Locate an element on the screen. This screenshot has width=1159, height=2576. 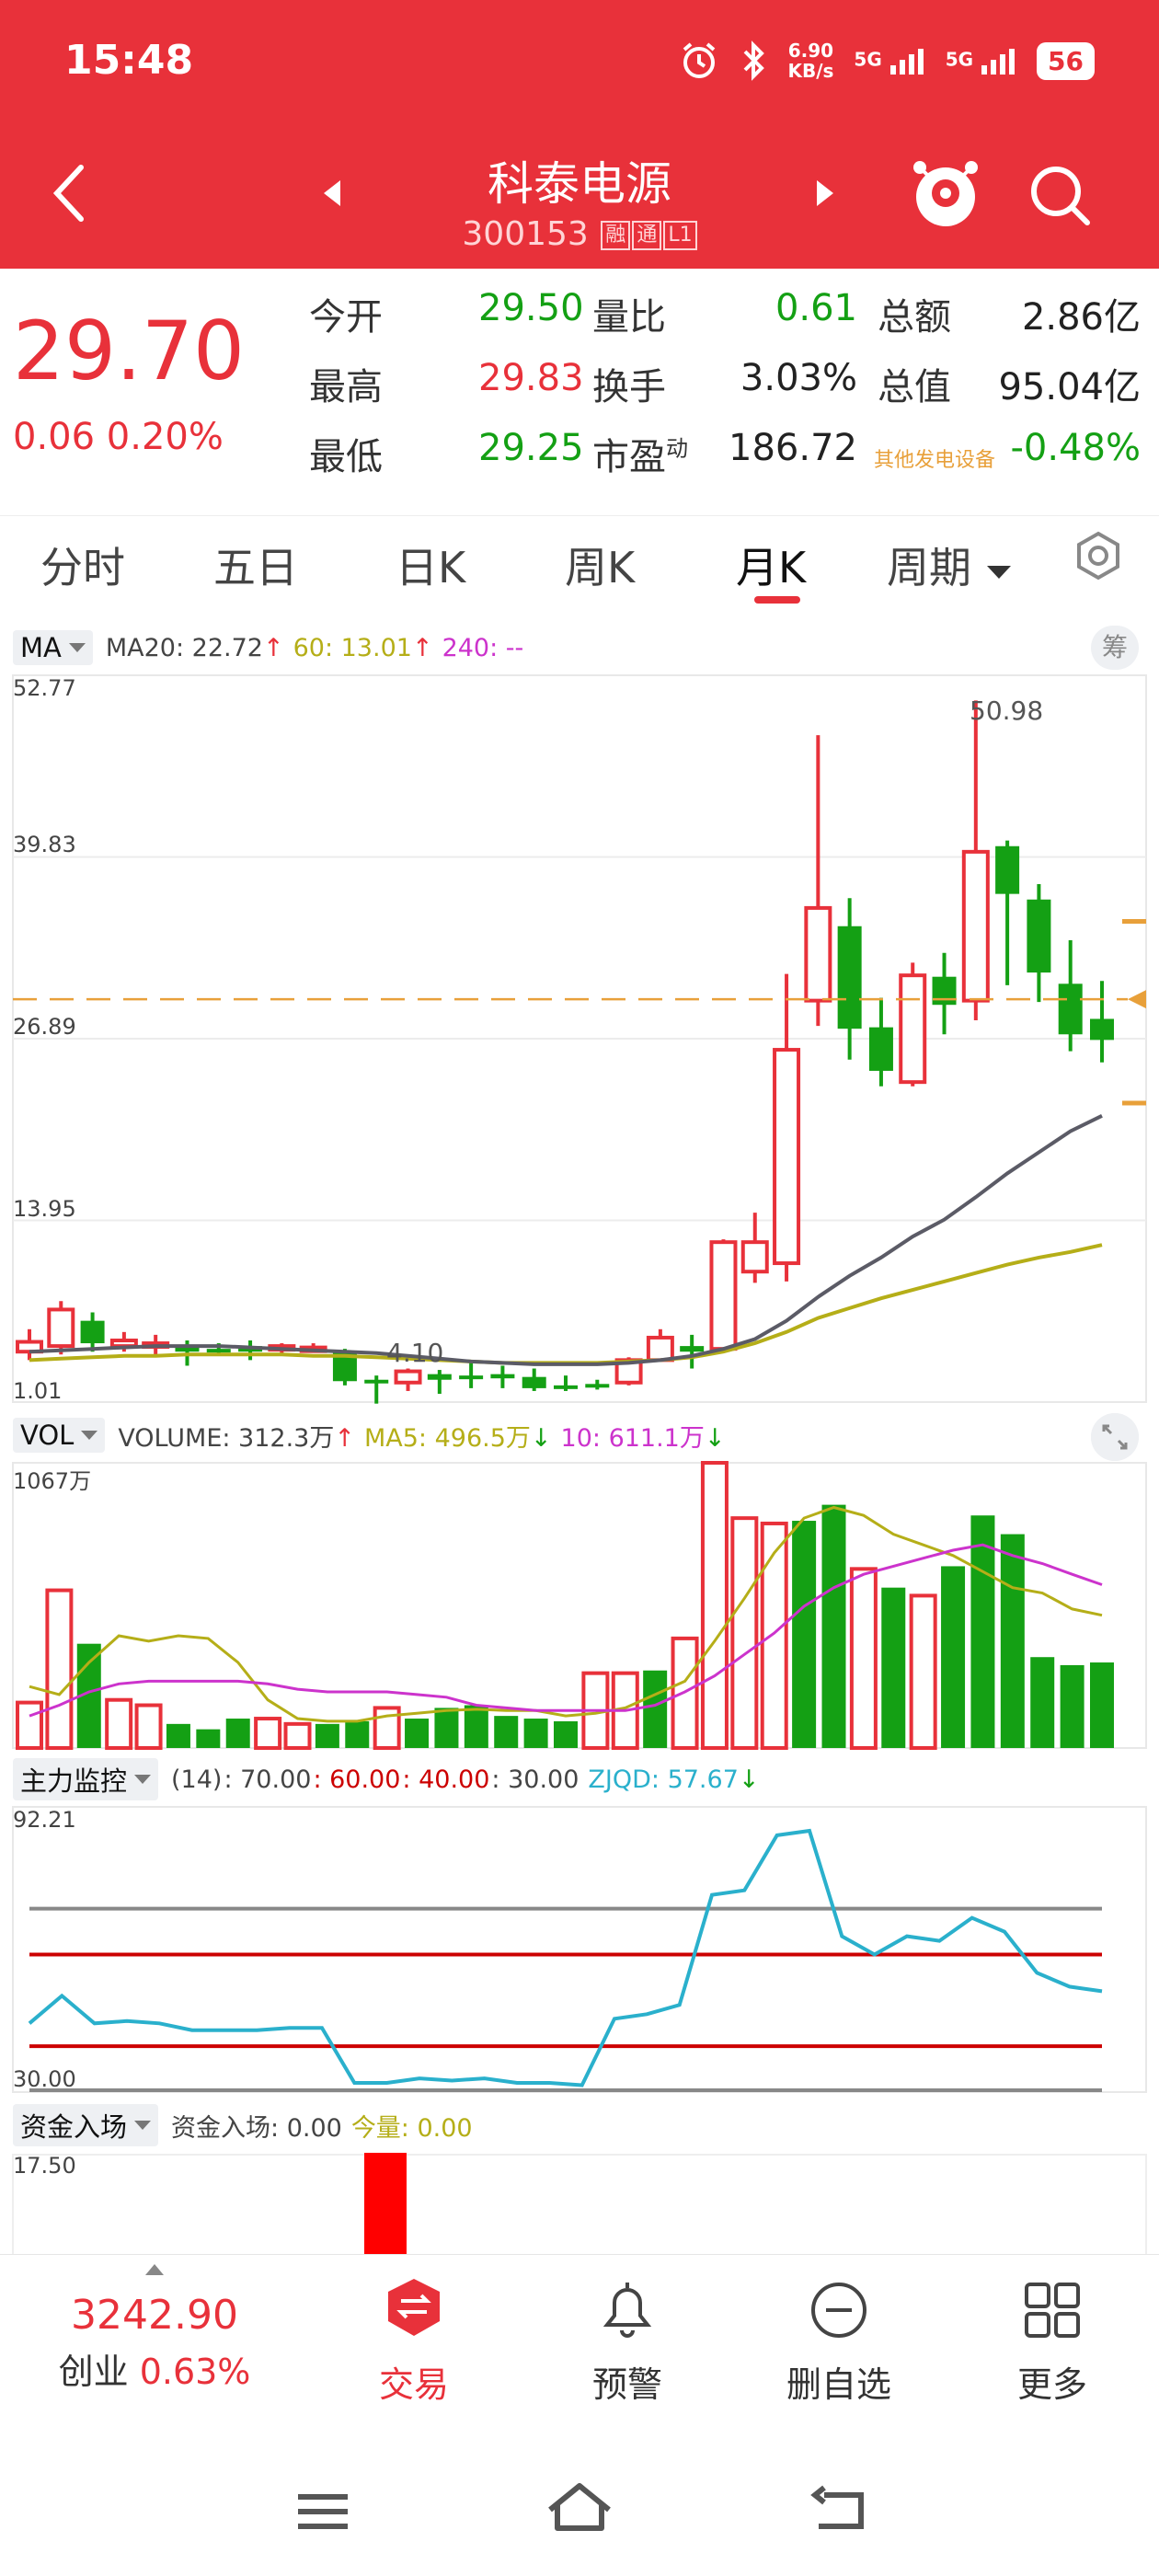
tab-daily-k: 日K is located at coordinates (431, 567).